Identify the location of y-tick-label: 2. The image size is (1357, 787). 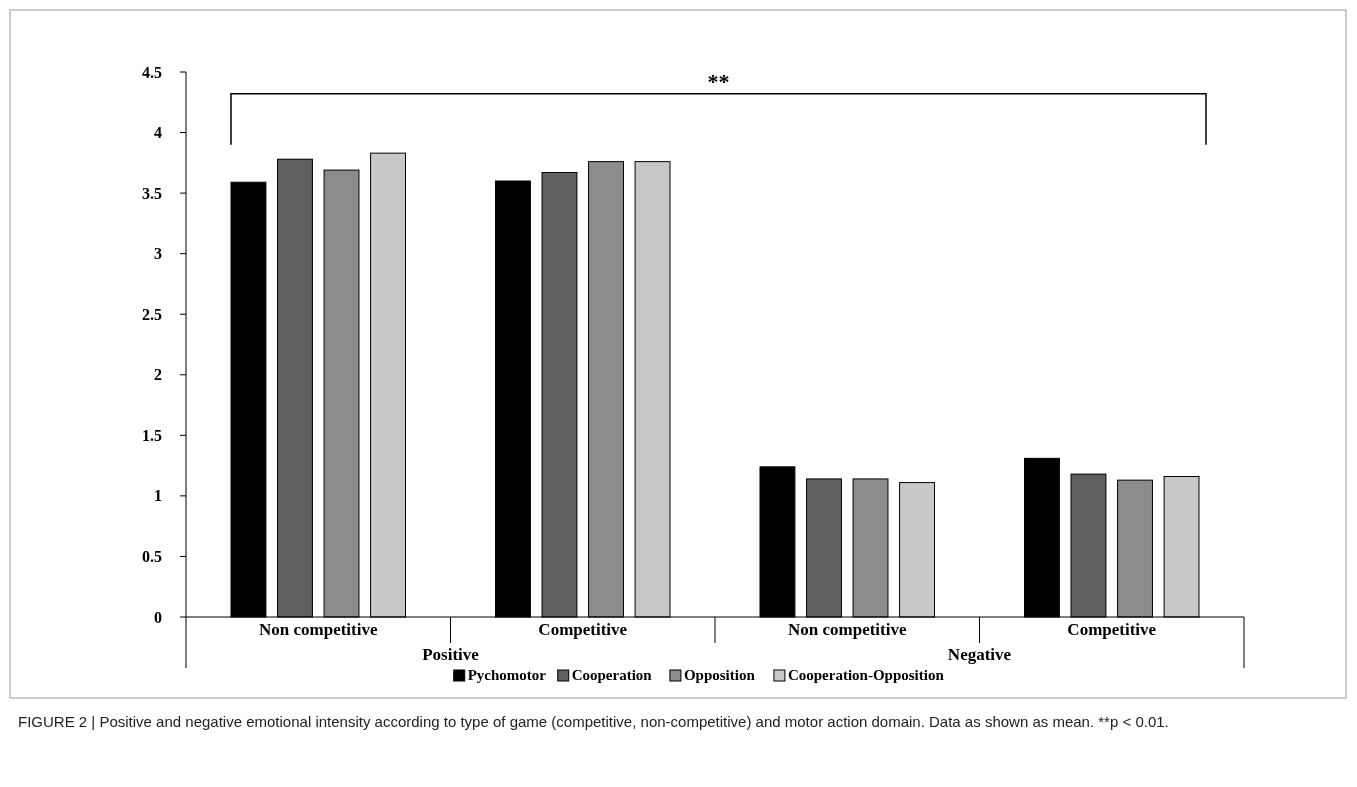
(158, 375).